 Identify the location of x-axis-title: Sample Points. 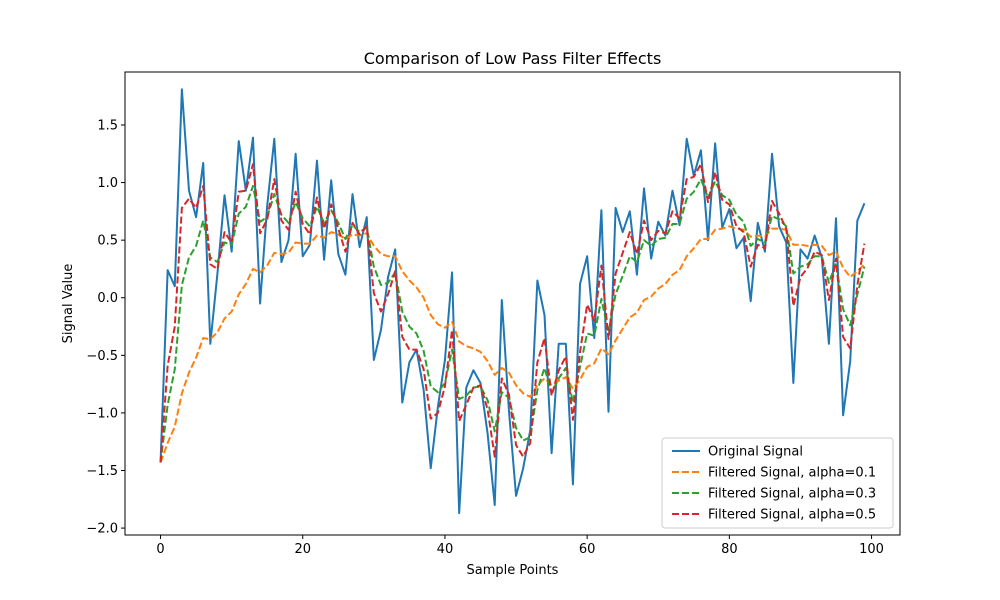
(513, 570).